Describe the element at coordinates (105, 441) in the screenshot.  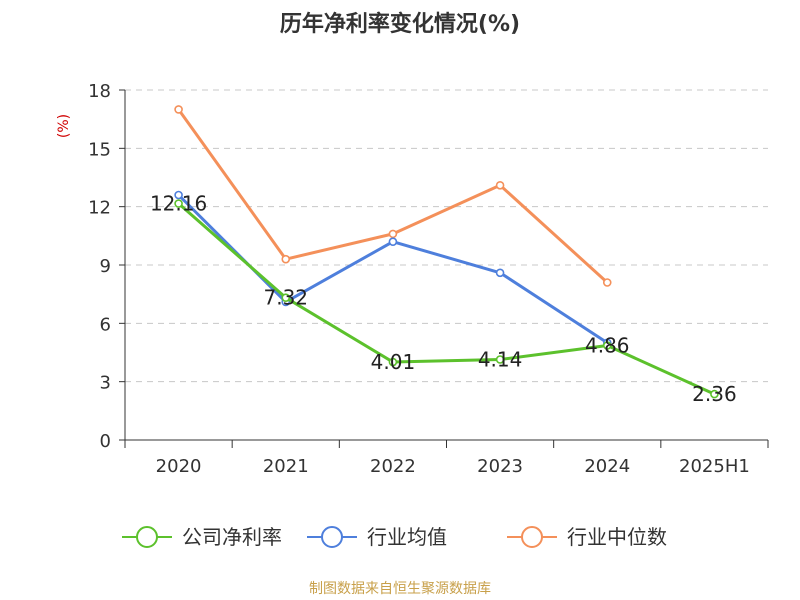
I see `y-tick-label: 0` at that location.